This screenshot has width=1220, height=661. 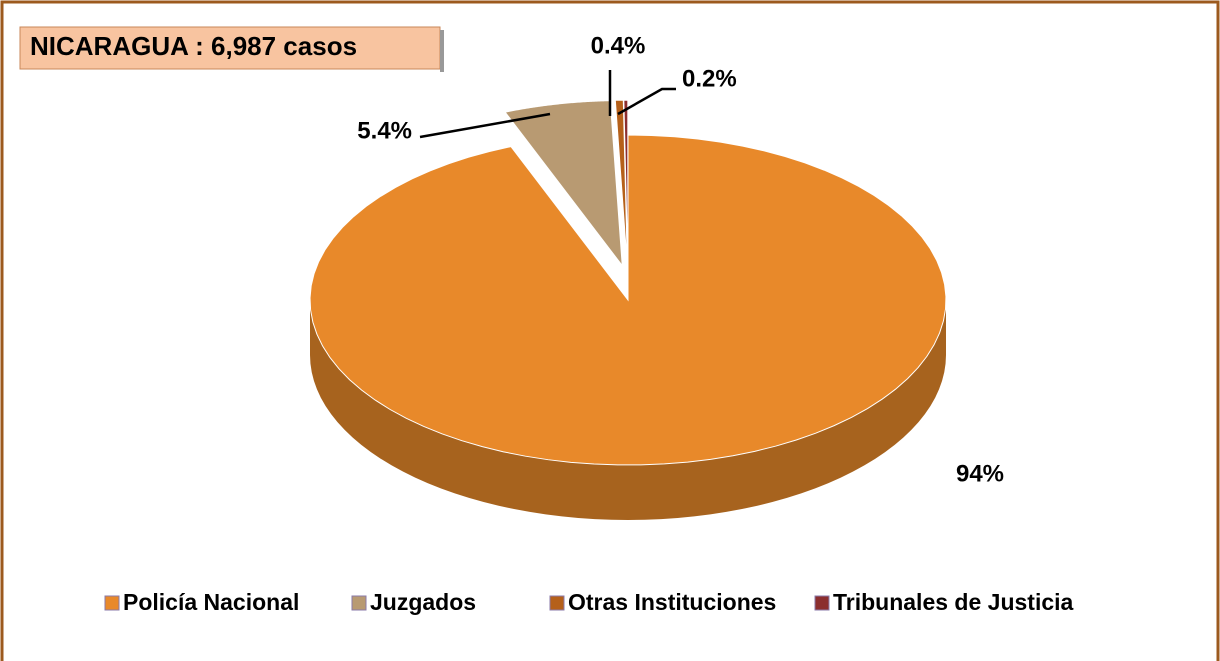 I want to click on title-shadow, so click(x=442, y=51).